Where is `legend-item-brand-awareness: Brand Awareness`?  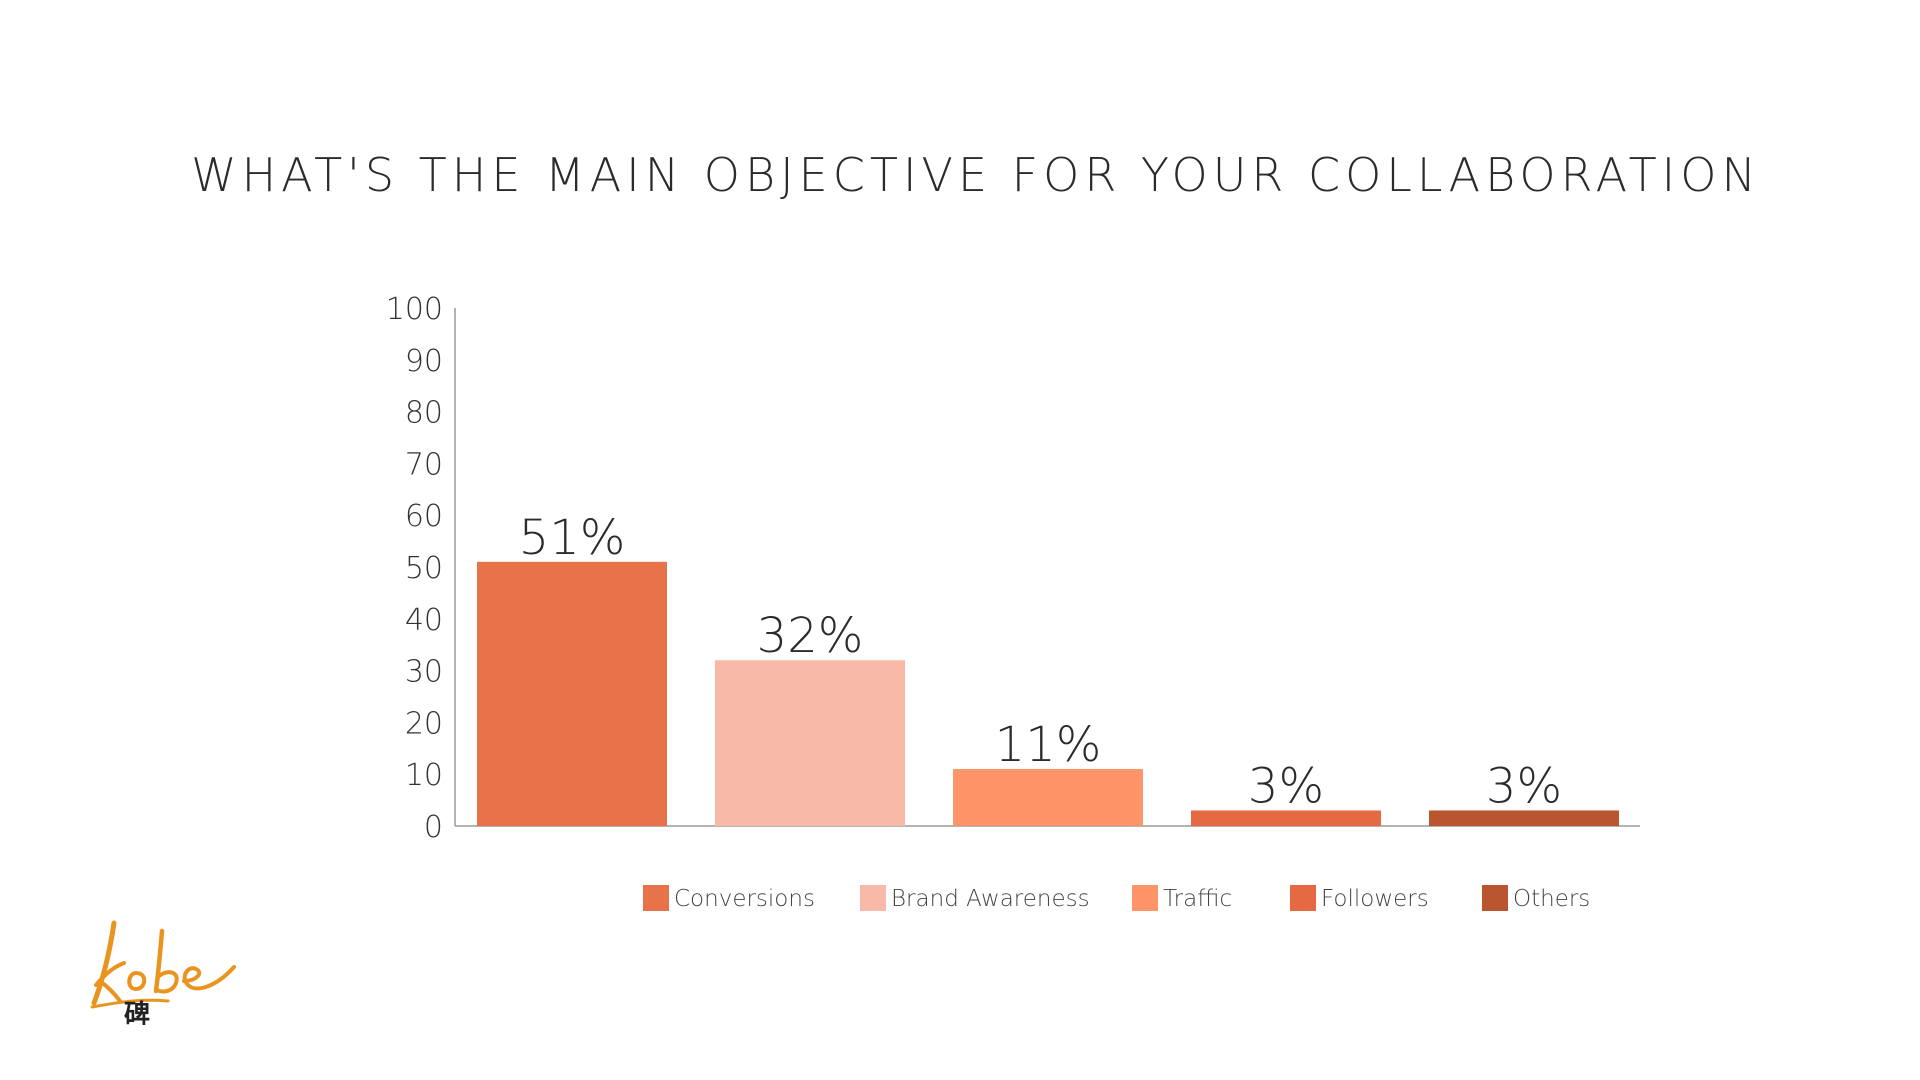 legend-item-brand-awareness: Brand Awareness is located at coordinates (975, 898).